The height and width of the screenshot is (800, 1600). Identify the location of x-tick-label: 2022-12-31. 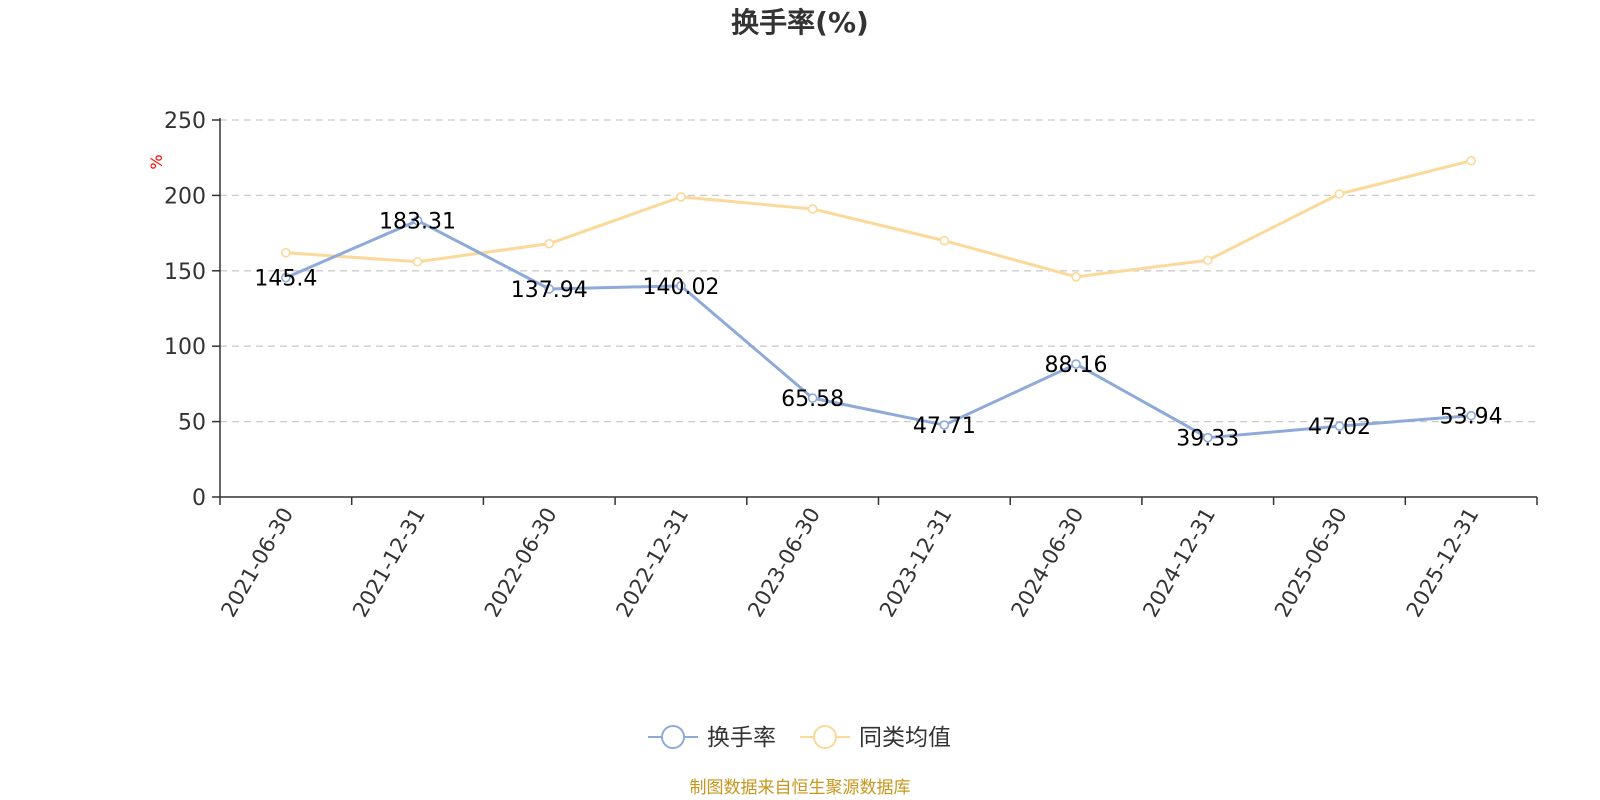
(652, 563).